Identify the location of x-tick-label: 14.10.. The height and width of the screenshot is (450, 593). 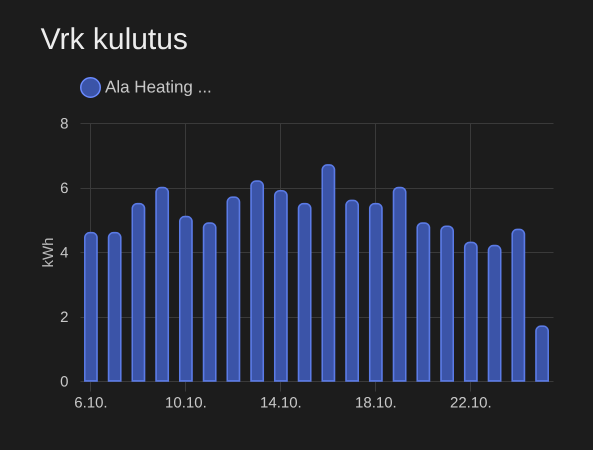
(281, 403).